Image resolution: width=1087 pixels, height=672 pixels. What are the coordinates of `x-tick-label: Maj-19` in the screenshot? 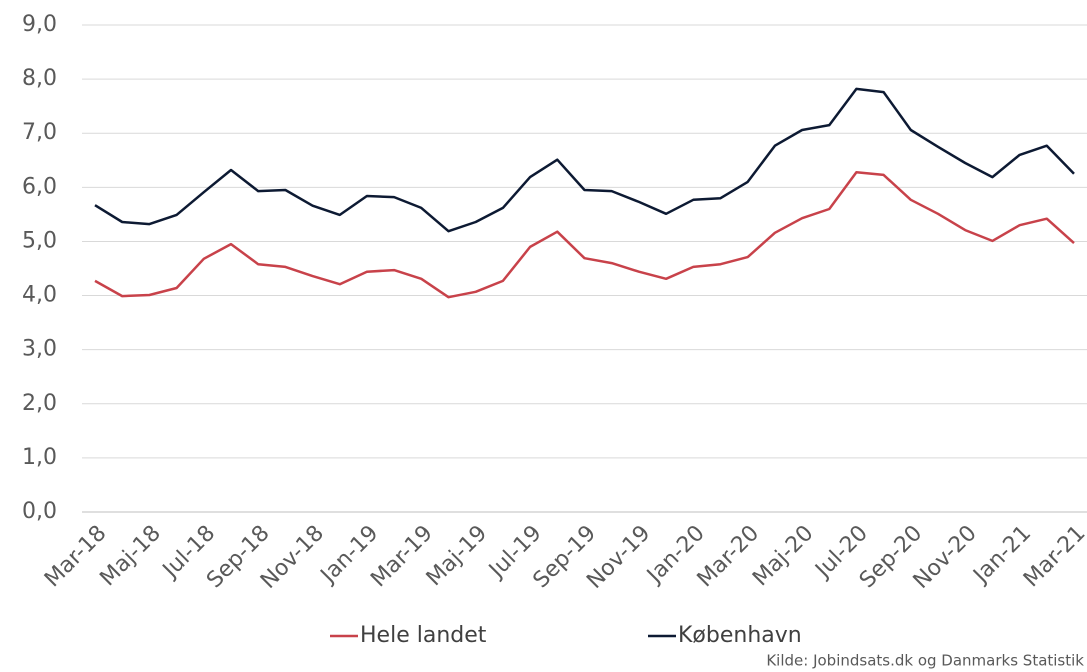 It's located at (457, 556).